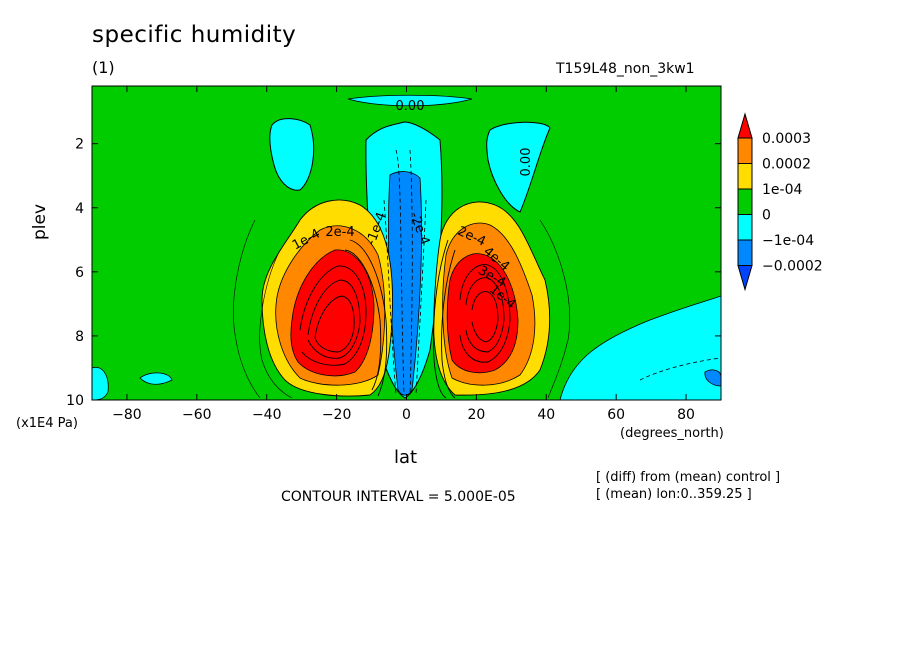  I want to click on colorbar-max-arrow, so click(745, 125).